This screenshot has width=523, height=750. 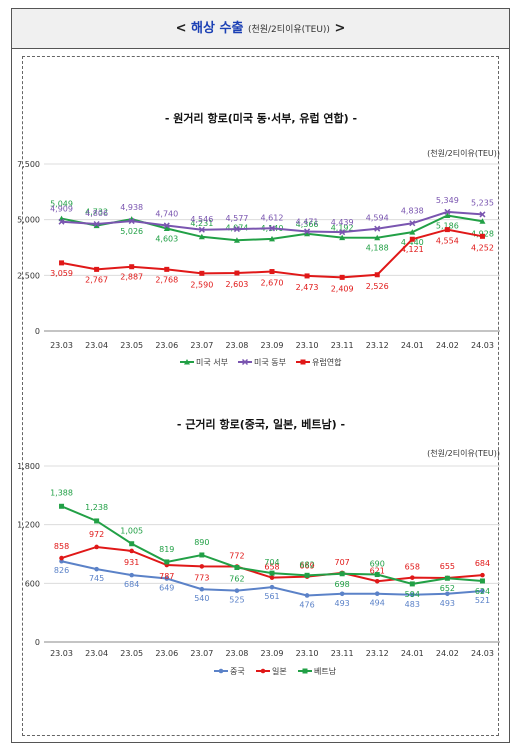 I want to click on chart2-xtick-label: 23.11, so click(x=342, y=653).